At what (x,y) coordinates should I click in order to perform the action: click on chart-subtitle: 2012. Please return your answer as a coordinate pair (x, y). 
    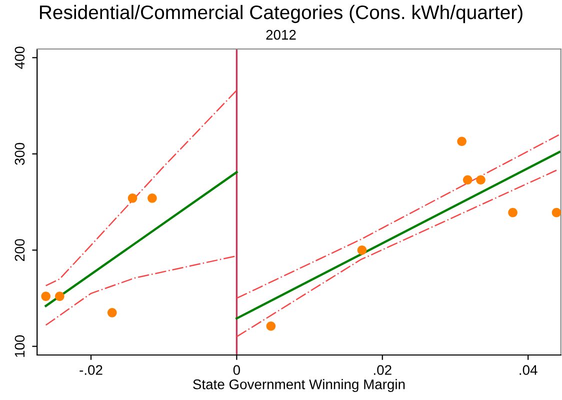
    Looking at the image, I should click on (281, 35).